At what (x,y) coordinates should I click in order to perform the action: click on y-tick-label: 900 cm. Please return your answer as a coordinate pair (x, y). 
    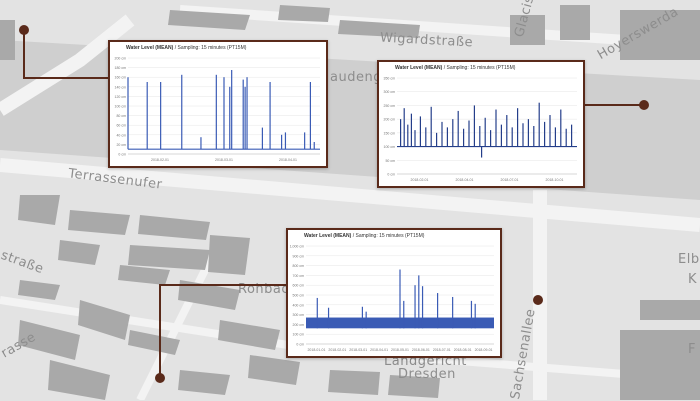
    Looking at the image, I should click on (299, 256).